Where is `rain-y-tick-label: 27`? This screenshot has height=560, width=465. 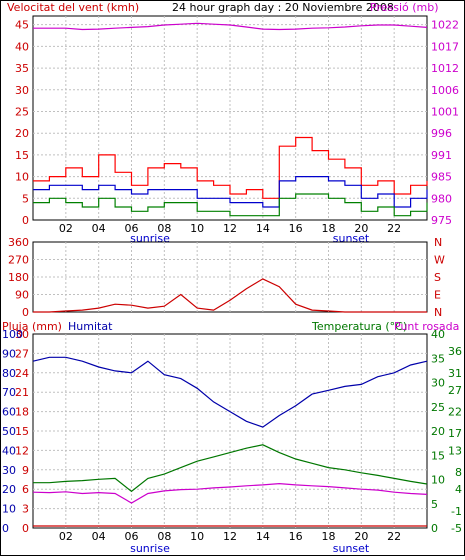
rain-y-tick-label: 27 is located at coordinates (22, 353).